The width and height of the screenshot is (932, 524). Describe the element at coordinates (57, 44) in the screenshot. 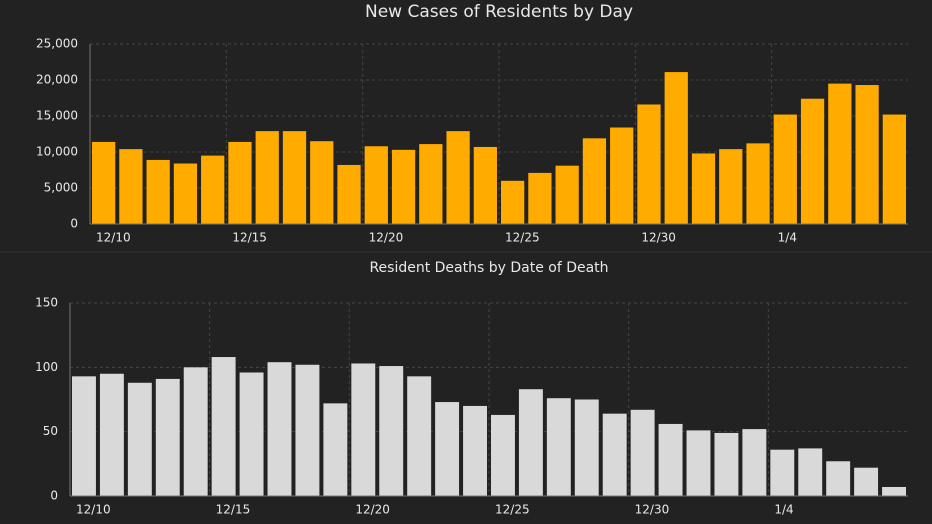

I see `y-tick-label: 25,000` at that location.